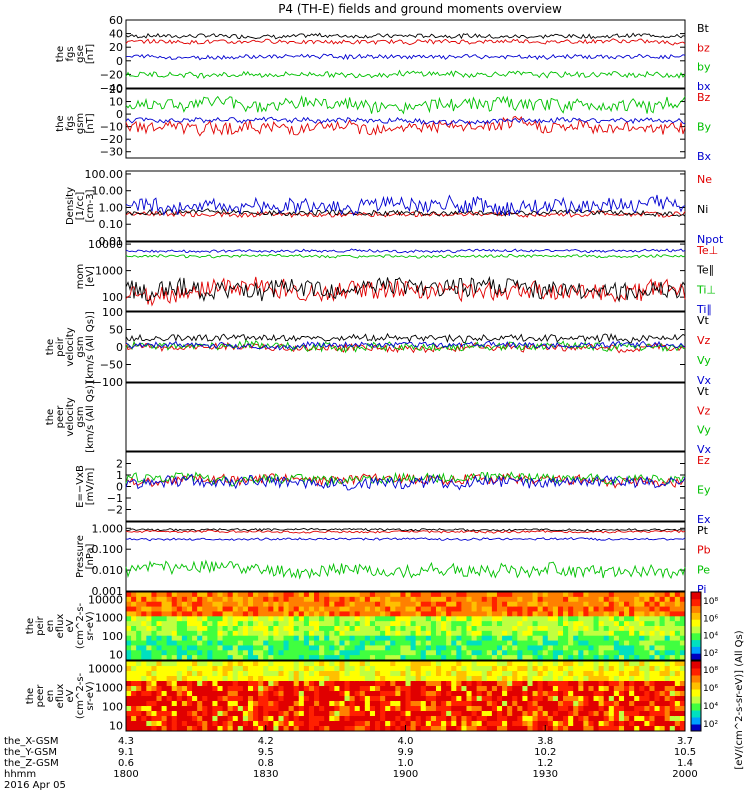 Image resolution: width=750 pixels, height=800 pixels. What do you see at coordinates (85, 486) in the screenshot?
I see `y-axis-label: E=−VxB [mV/m]` at bounding box center [85, 486].